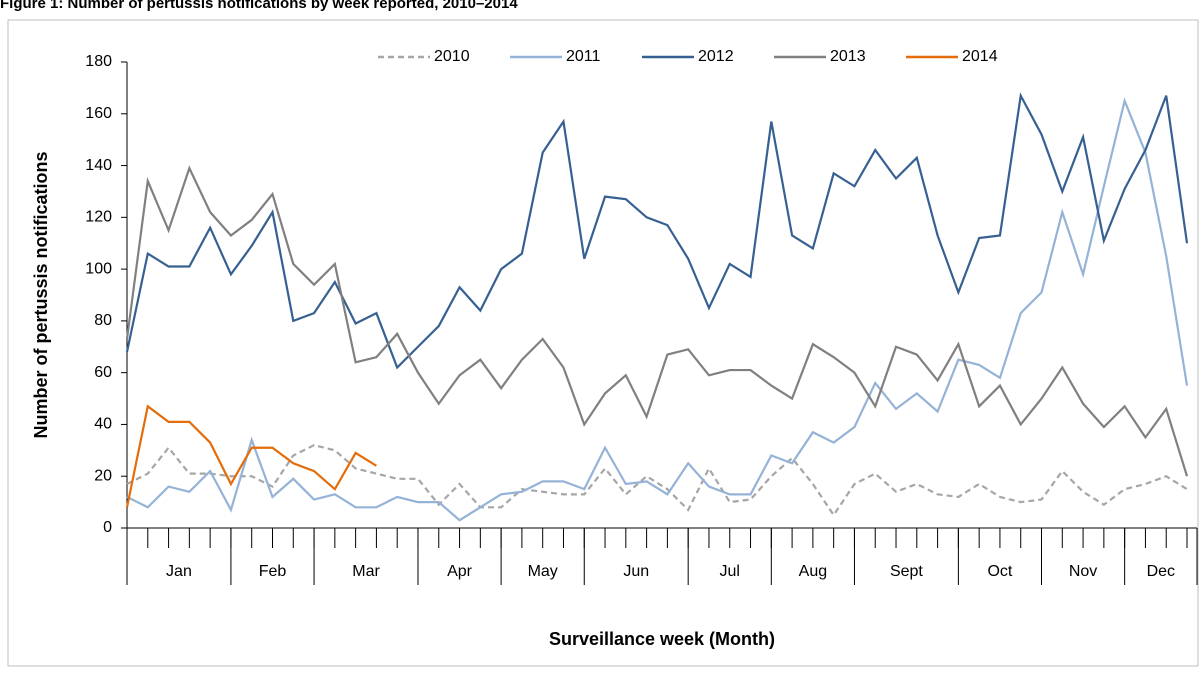  What do you see at coordinates (103, 424) in the screenshot?
I see `y-tick-label: 40` at bounding box center [103, 424].